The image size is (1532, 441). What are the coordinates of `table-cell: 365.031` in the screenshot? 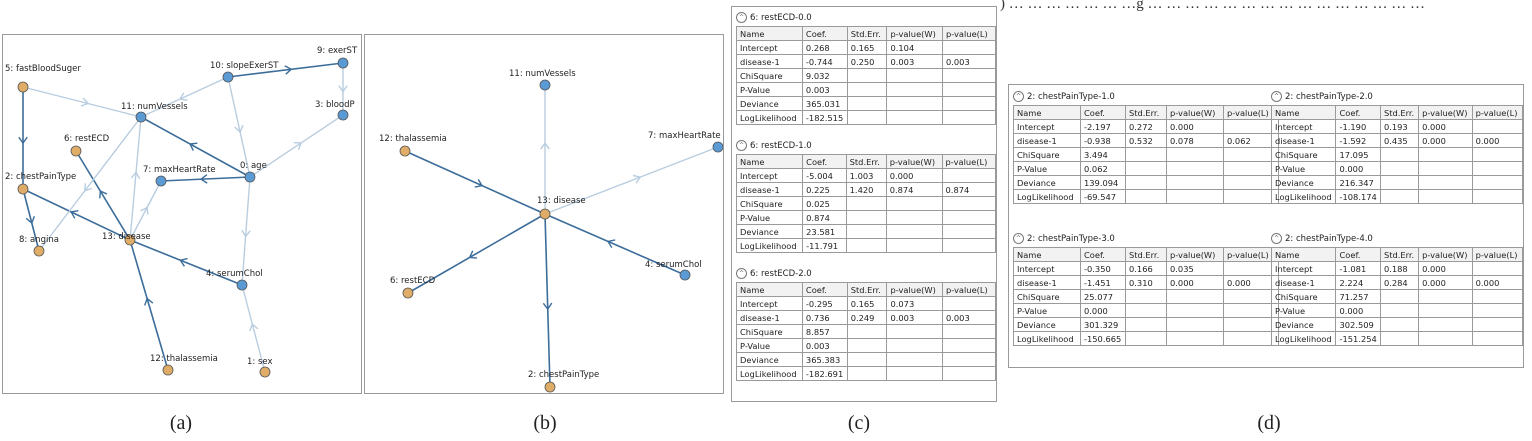 It's located at (824, 103).